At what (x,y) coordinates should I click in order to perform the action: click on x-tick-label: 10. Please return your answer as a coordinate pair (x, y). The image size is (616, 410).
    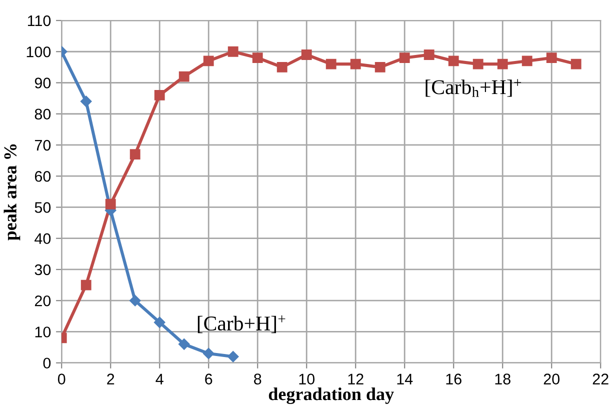
    Looking at the image, I should click on (306, 379).